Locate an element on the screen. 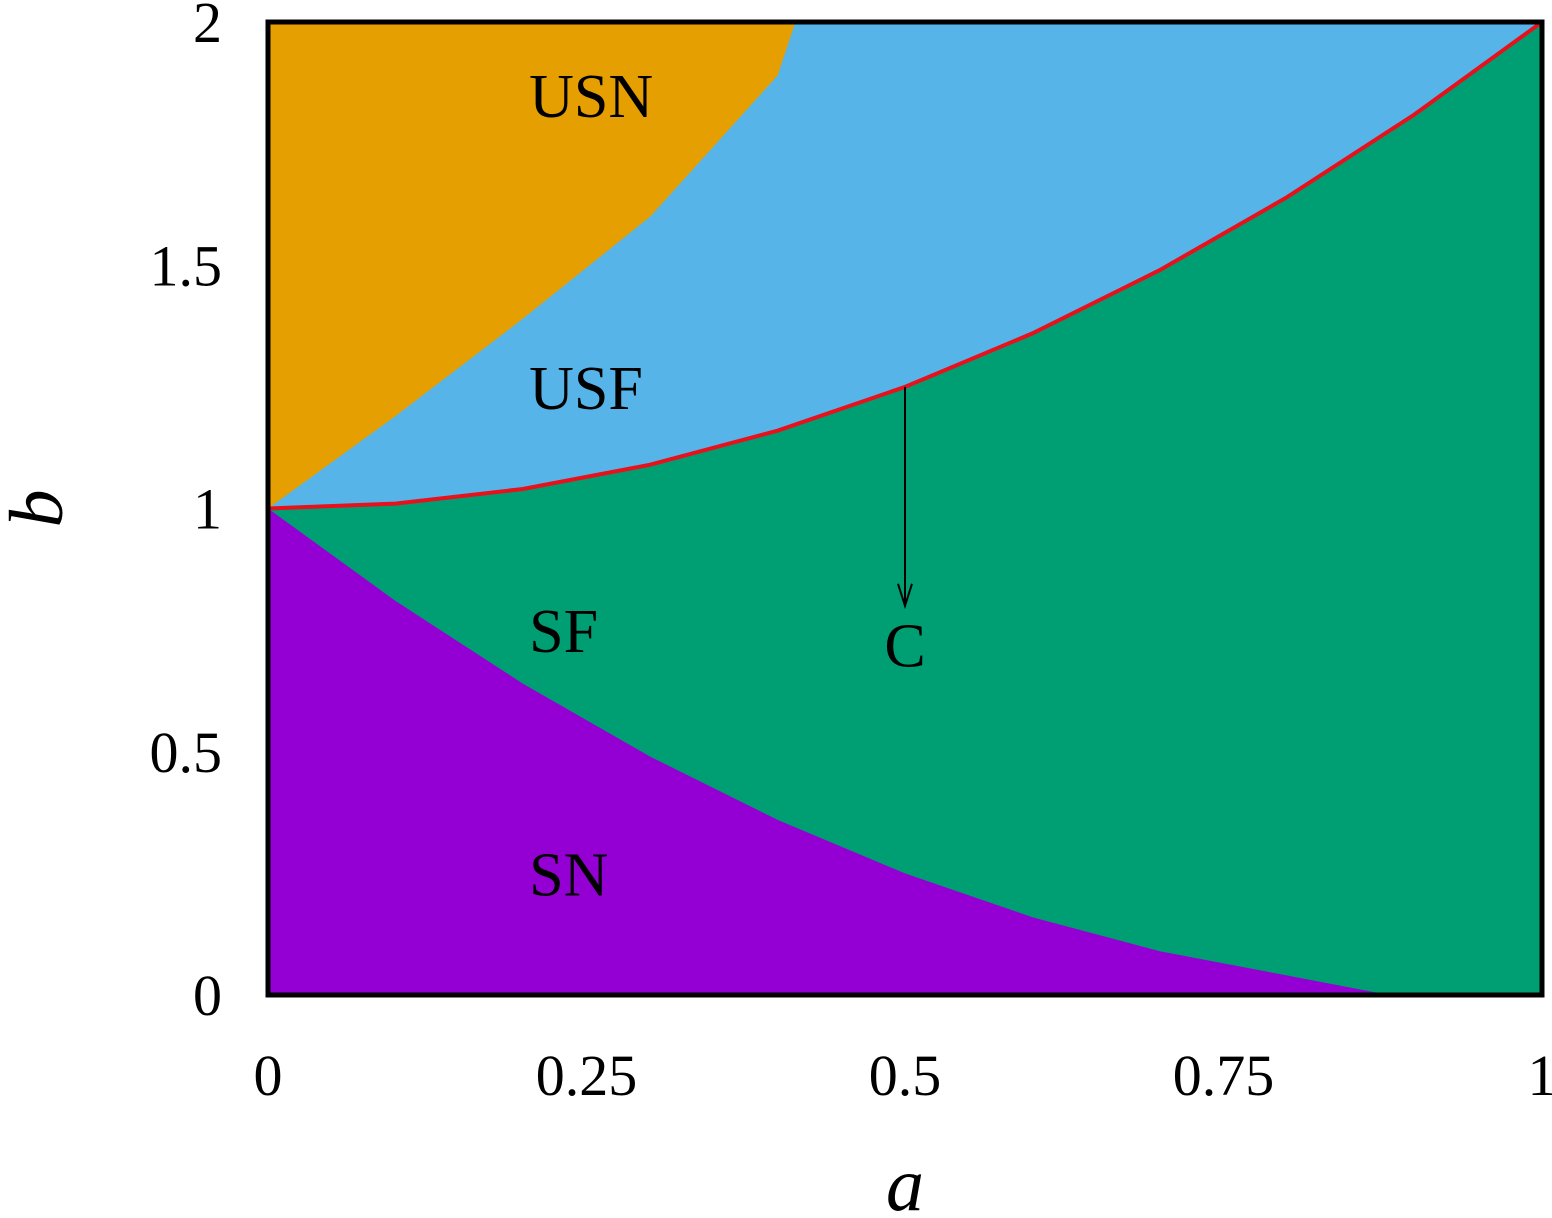  y-axis-label: b is located at coordinates (39, 509).